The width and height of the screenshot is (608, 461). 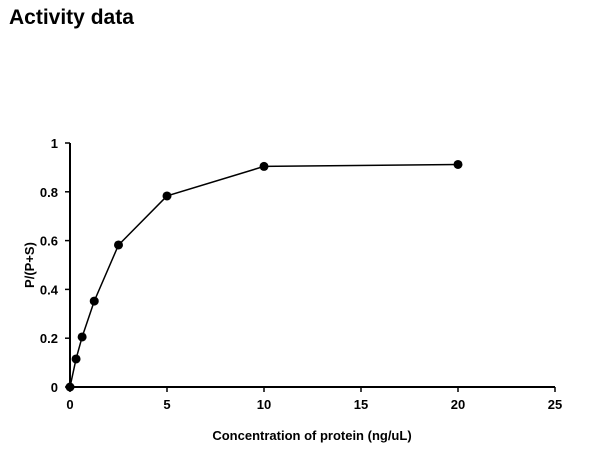 What do you see at coordinates (166, 404) in the screenshot?
I see `x-tick-label: 5` at bounding box center [166, 404].